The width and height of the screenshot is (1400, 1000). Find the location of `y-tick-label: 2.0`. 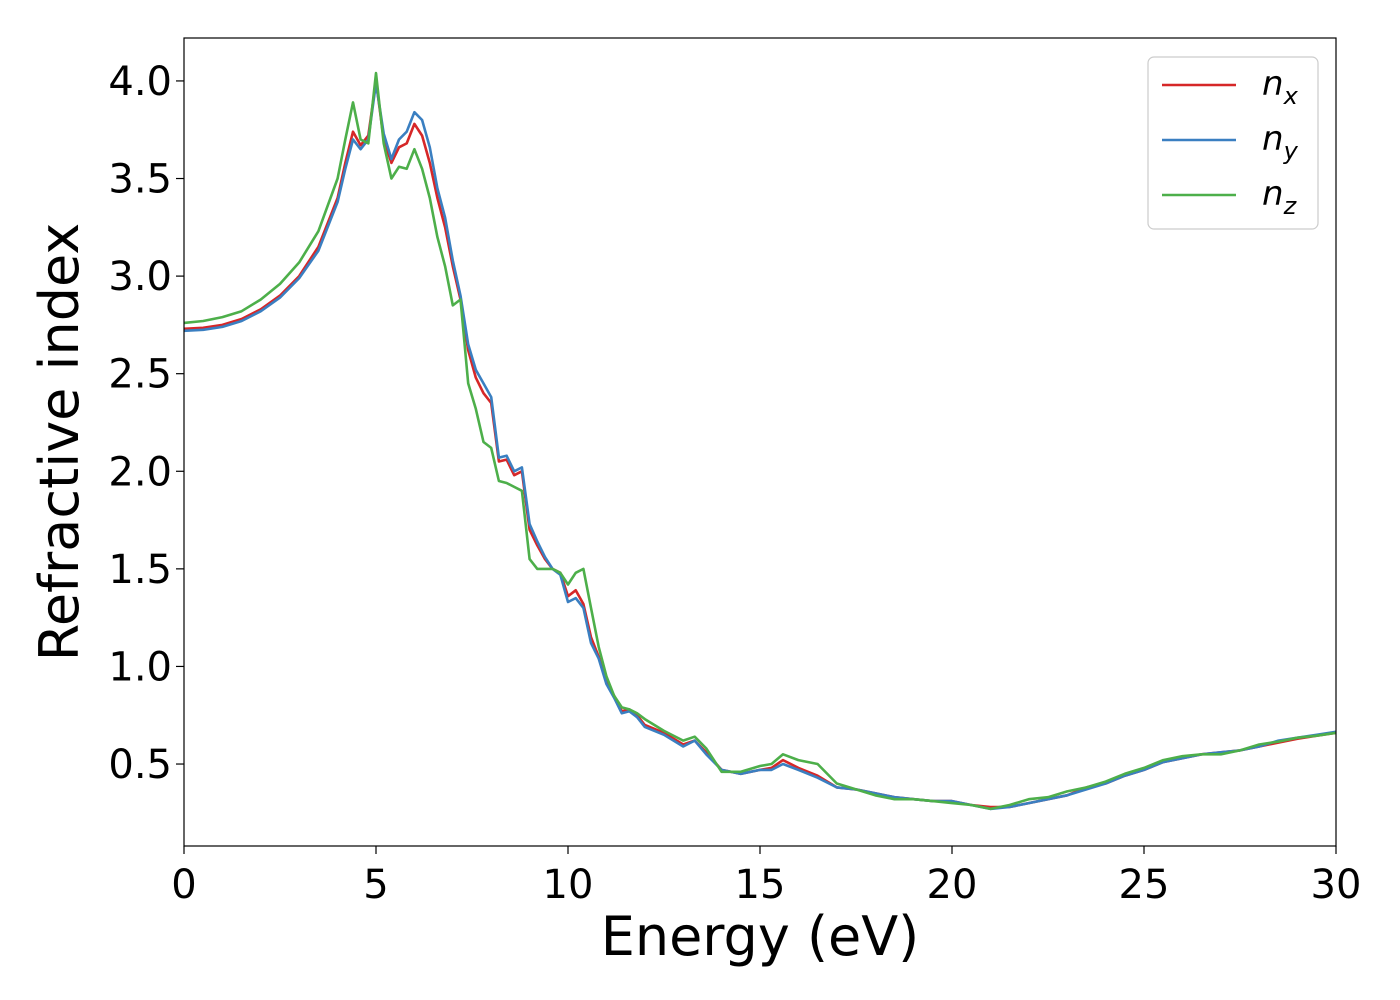

y-tick-label: 2.0 is located at coordinates (140, 472).